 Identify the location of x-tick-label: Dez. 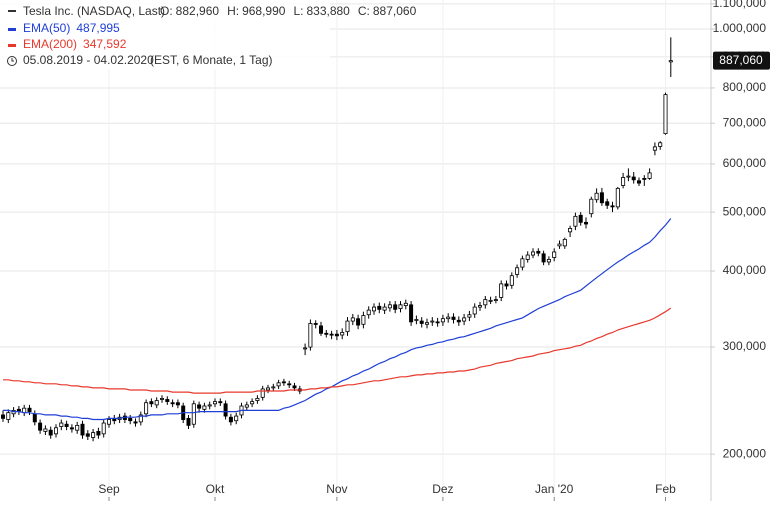
(442, 489).